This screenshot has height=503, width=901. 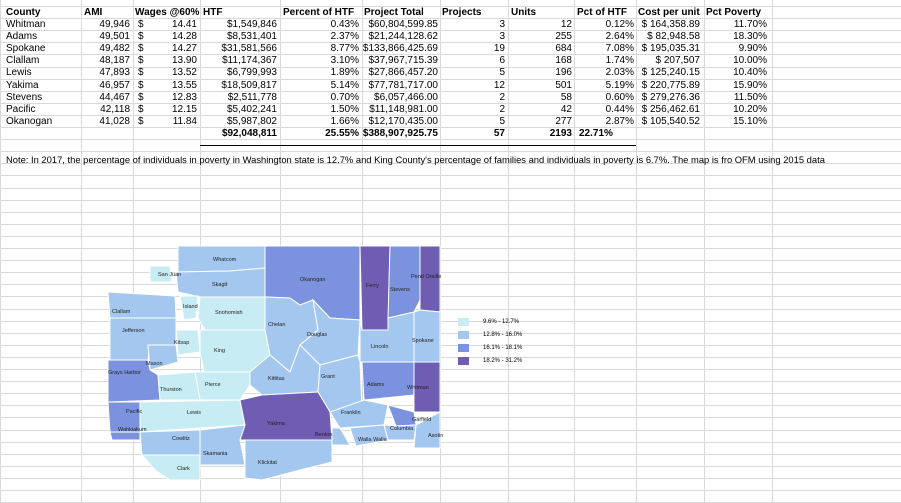 I want to click on cell-county: Clallam, so click(x=23, y=60).